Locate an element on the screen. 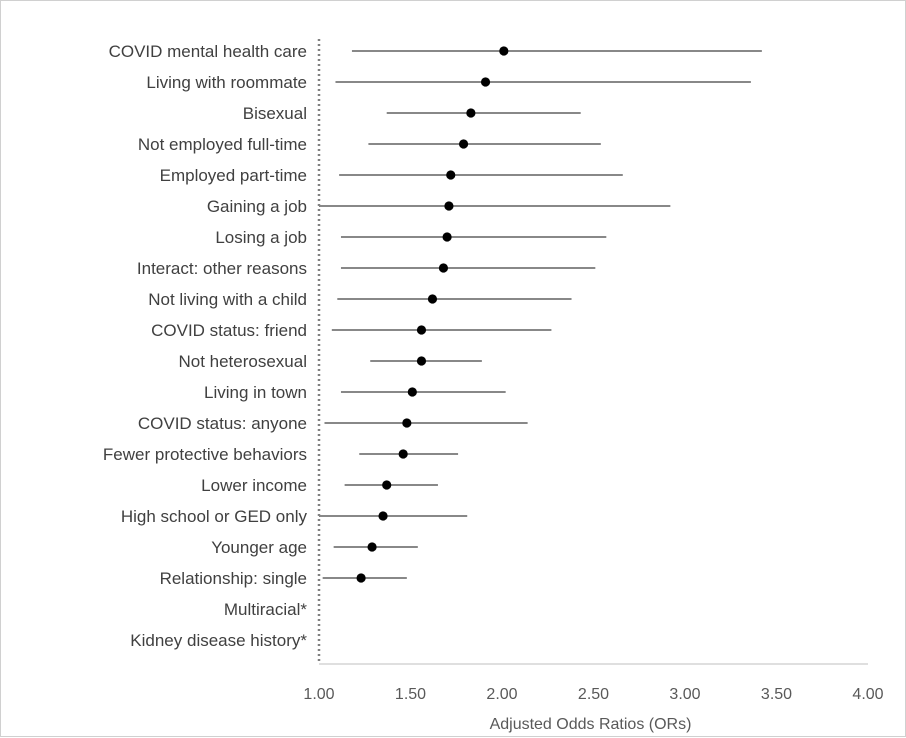  row-label: Gaining a job is located at coordinates (257, 206).